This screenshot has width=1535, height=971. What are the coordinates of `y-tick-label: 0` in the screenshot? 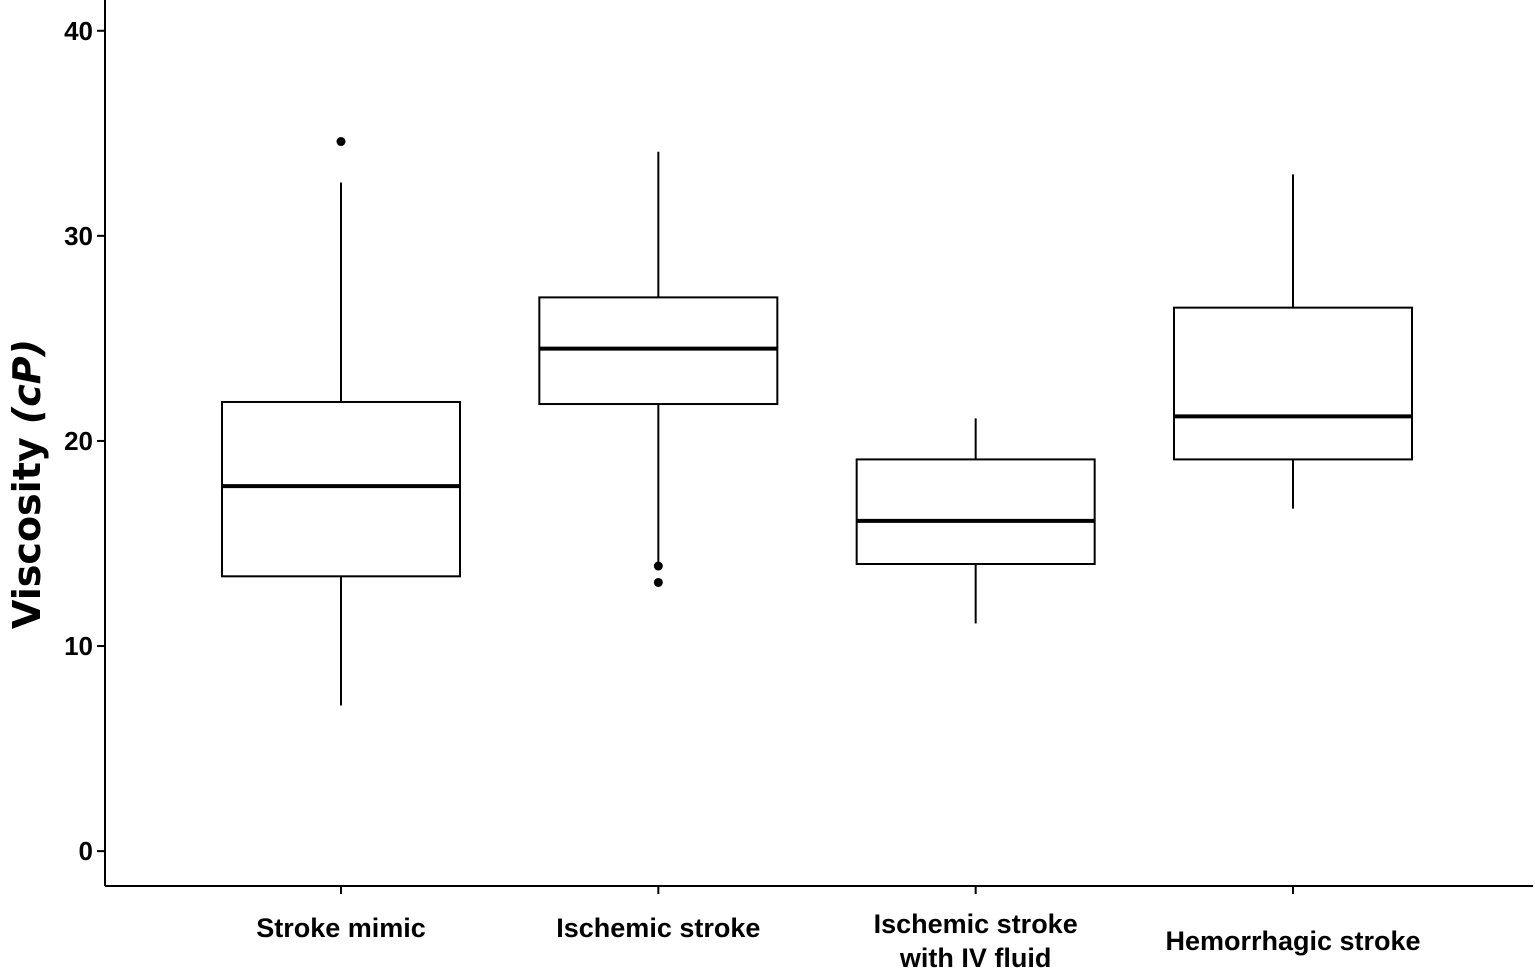 It's located at (86, 851).